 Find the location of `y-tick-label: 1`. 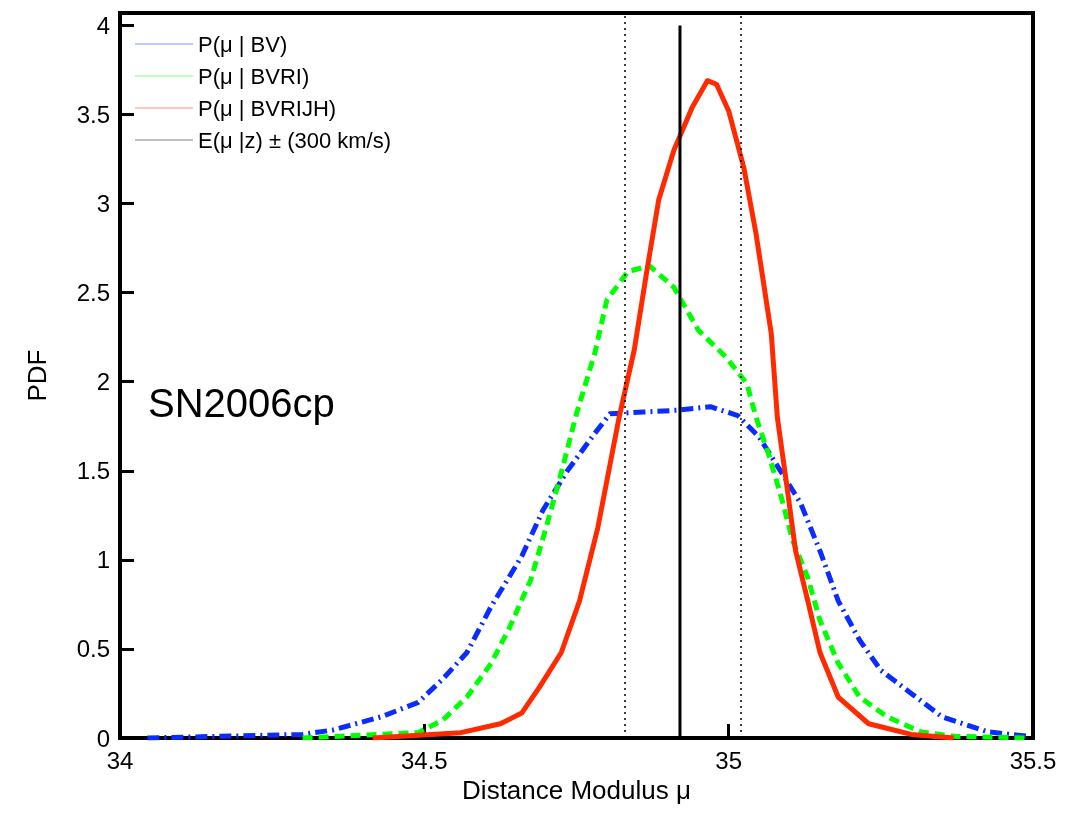

y-tick-label: 1 is located at coordinates (103, 560).